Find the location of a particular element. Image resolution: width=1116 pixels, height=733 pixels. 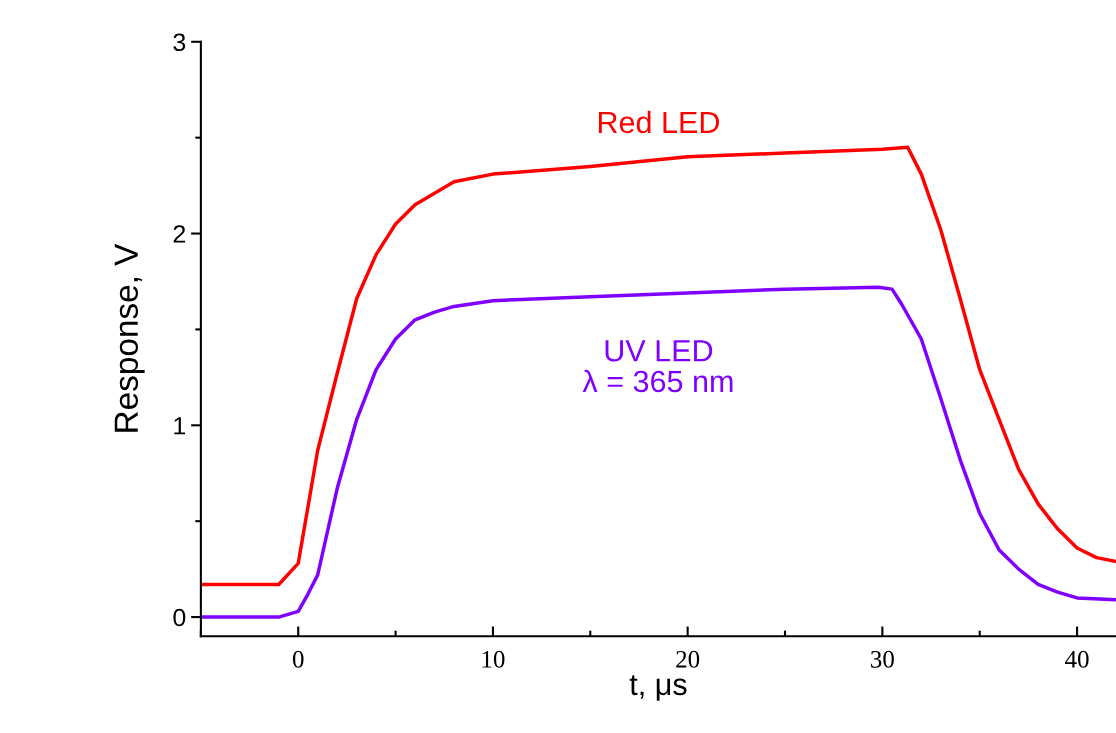

y-tick-label: 3 is located at coordinates (179, 42).